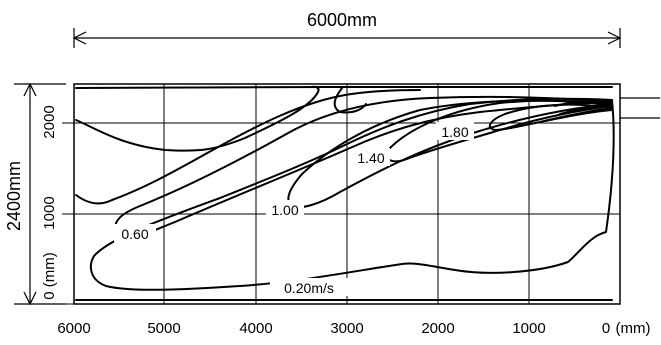 This screenshot has width=661, height=345. Describe the element at coordinates (14, 196) in the screenshot. I see `height-dimension-label: 2400mm` at that location.